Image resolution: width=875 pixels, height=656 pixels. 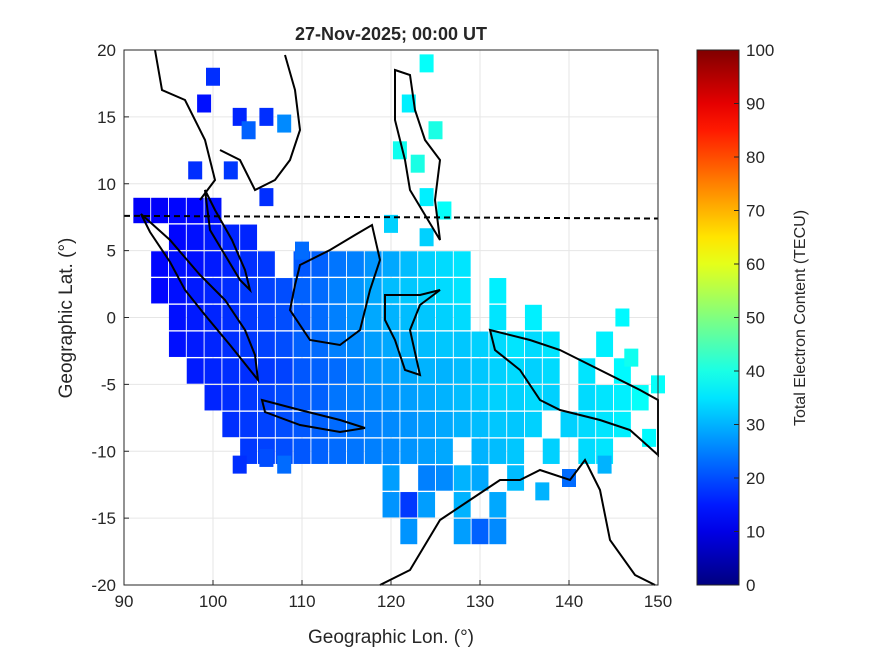 What do you see at coordinates (391, 217) in the screenshot?
I see `magnetic-equator-line` at bounding box center [391, 217].